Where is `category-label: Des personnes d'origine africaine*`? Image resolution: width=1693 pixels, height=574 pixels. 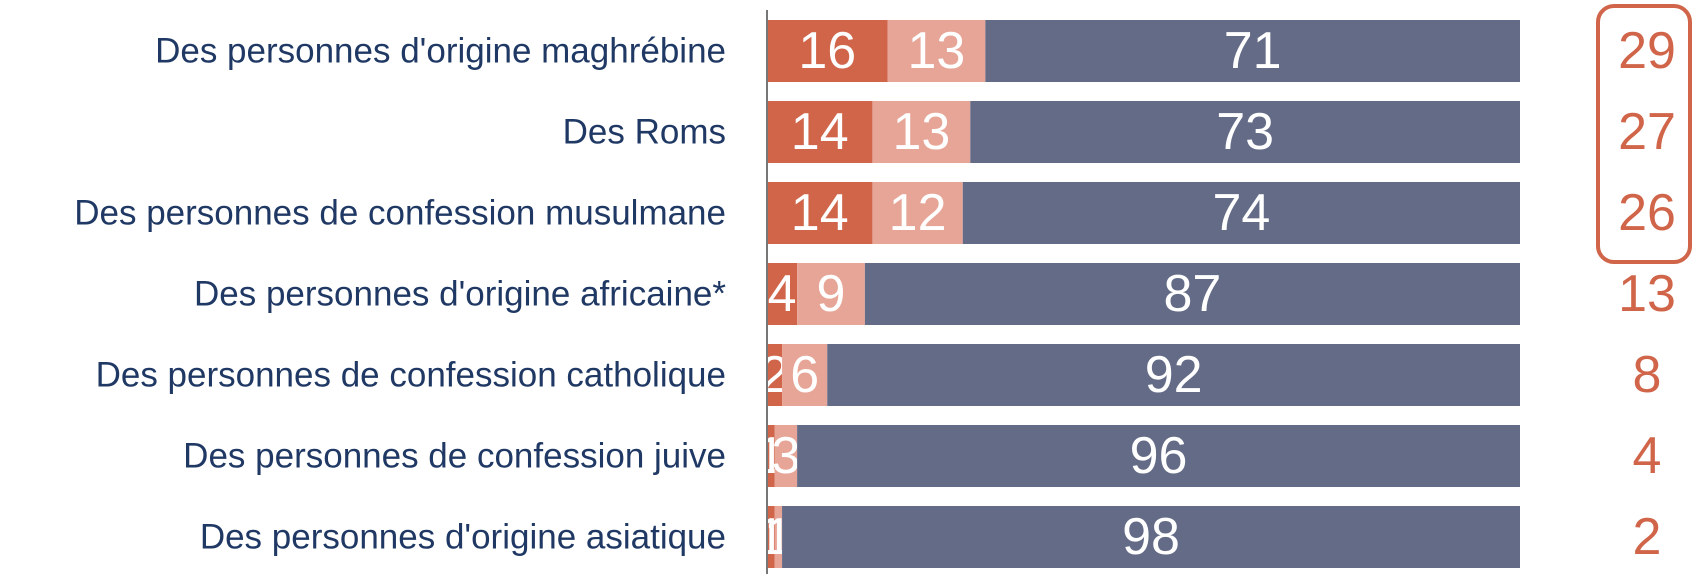
category-label: Des personnes d'origine africaine* is located at coordinates (460, 294).